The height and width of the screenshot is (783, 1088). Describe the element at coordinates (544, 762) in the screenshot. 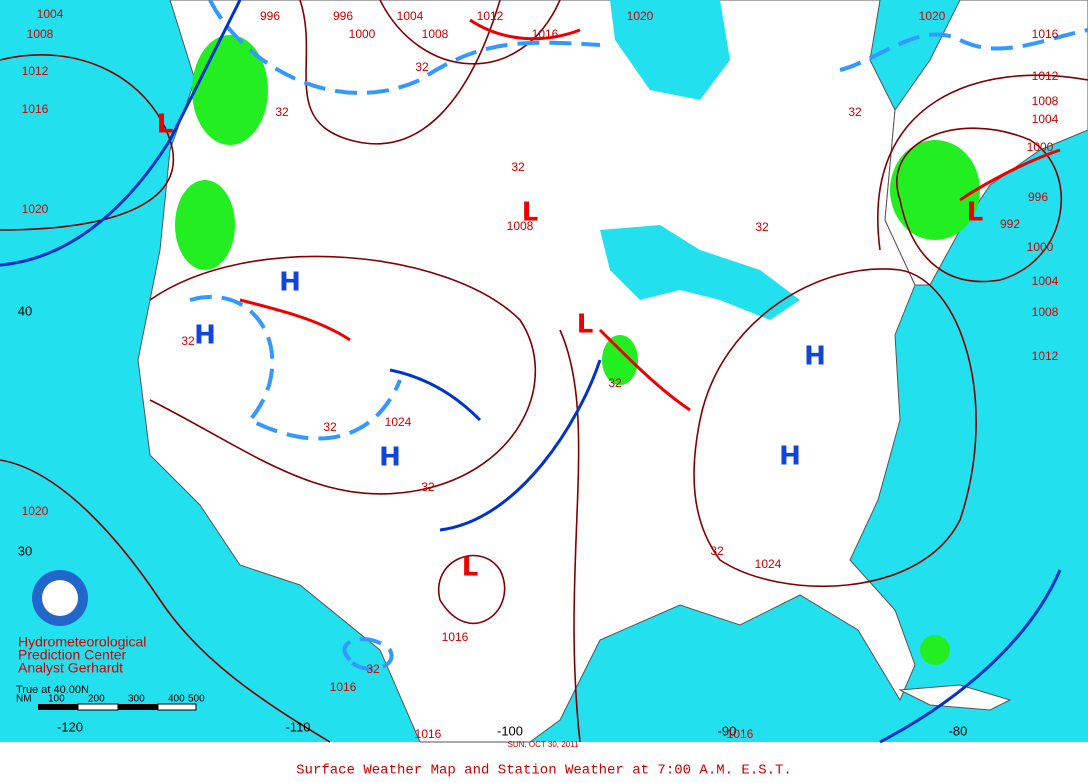

I see `footer-bg` at that location.